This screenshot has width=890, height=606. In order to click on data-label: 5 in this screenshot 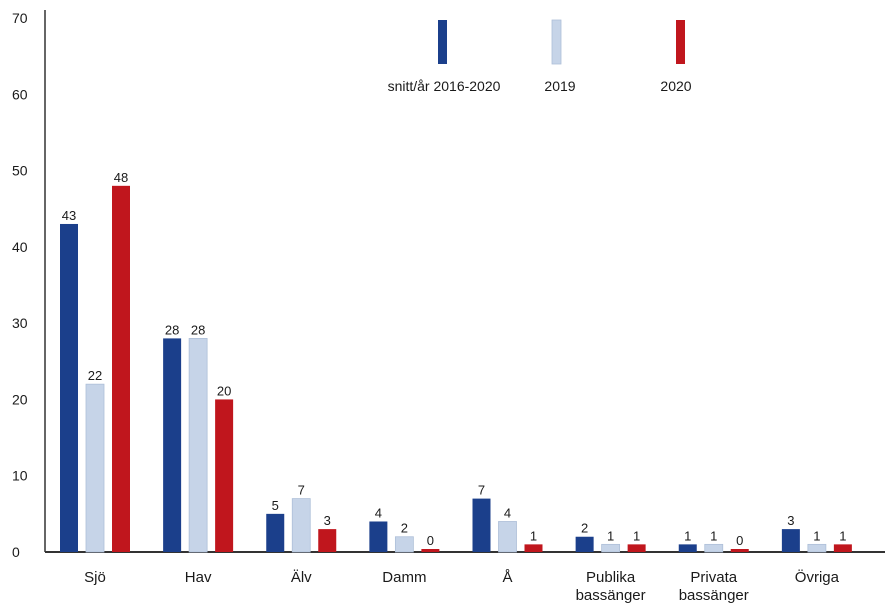, I will do `click(275, 505)`.